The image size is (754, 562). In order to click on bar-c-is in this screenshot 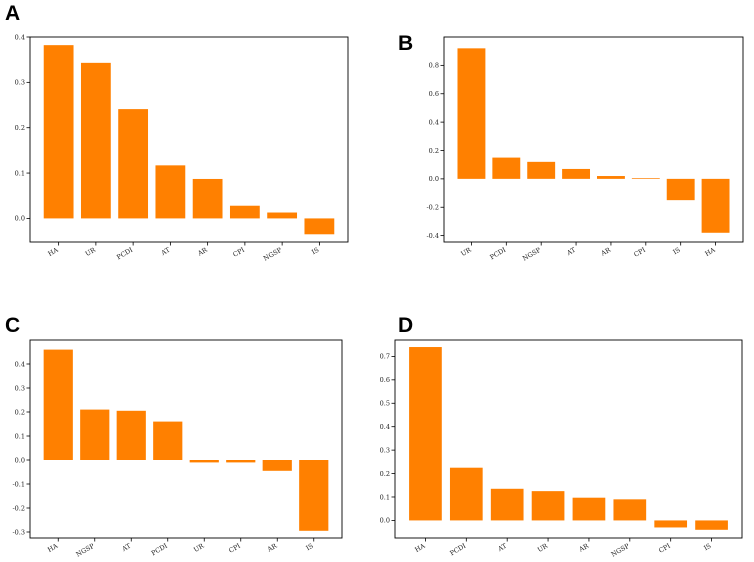, I will do `click(314, 495)`.